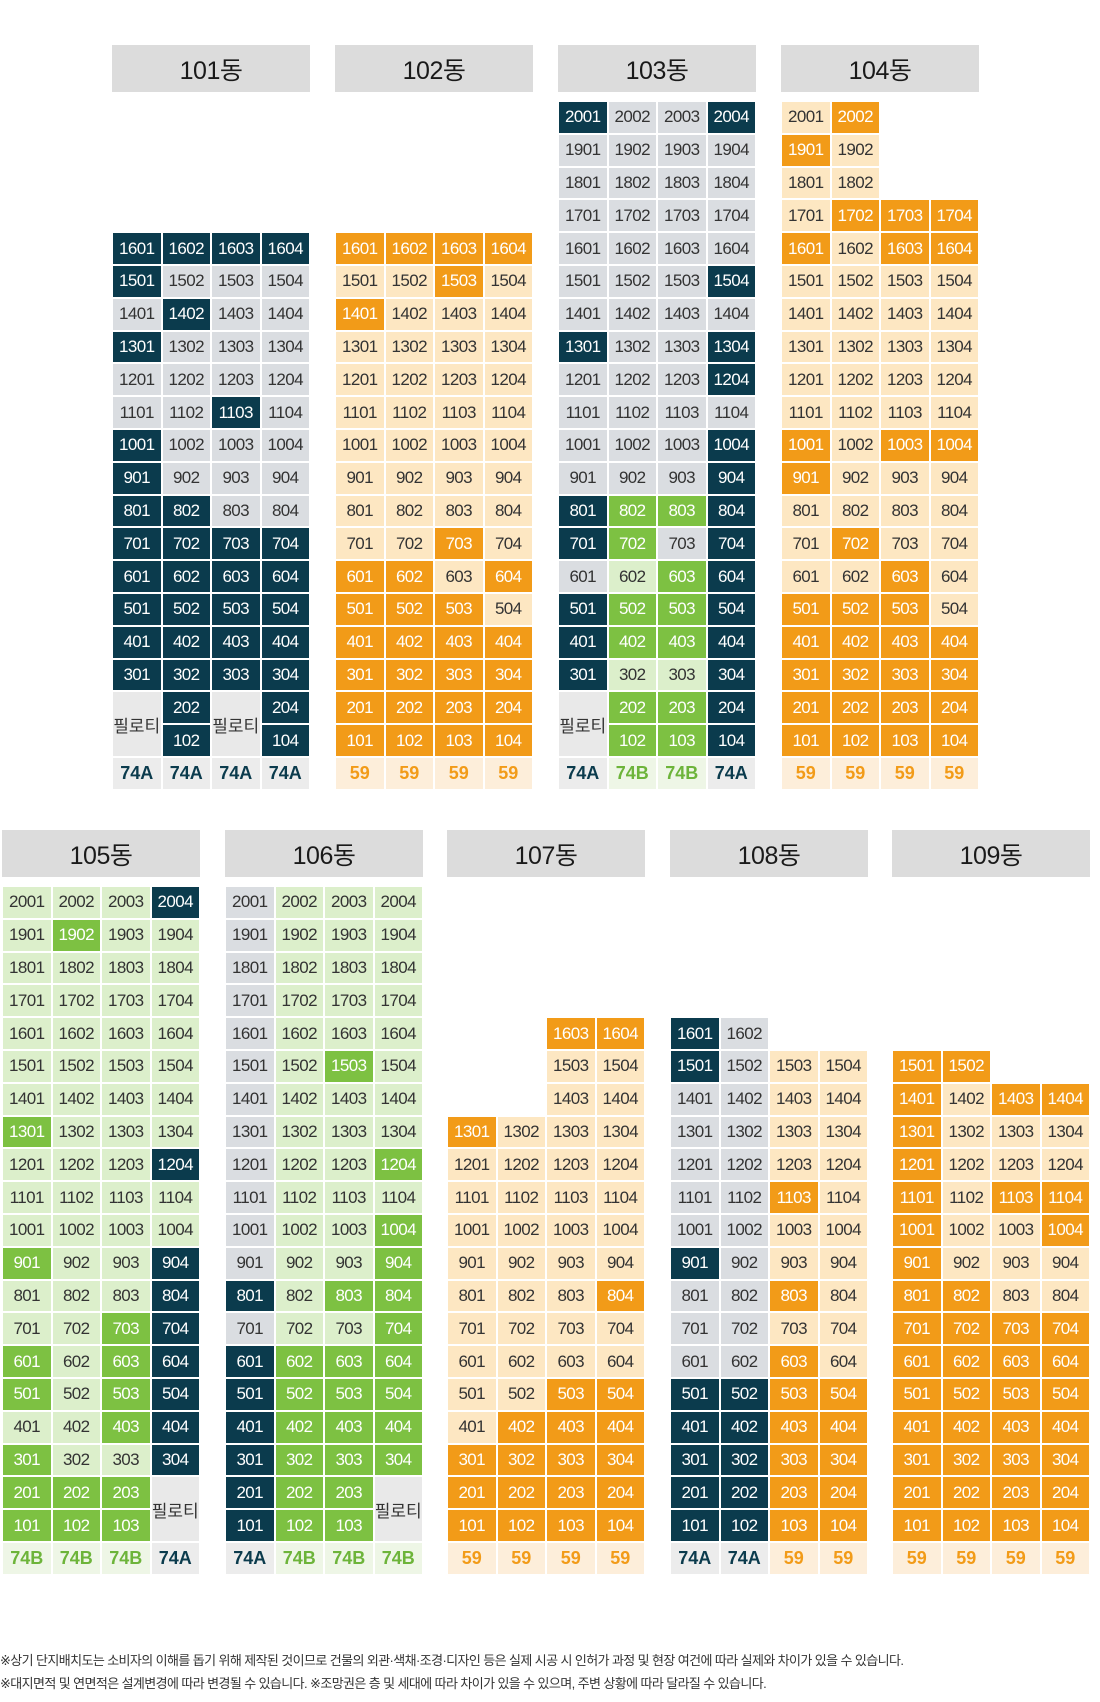  I want to click on unit-cell: 1202, so click(632, 380).